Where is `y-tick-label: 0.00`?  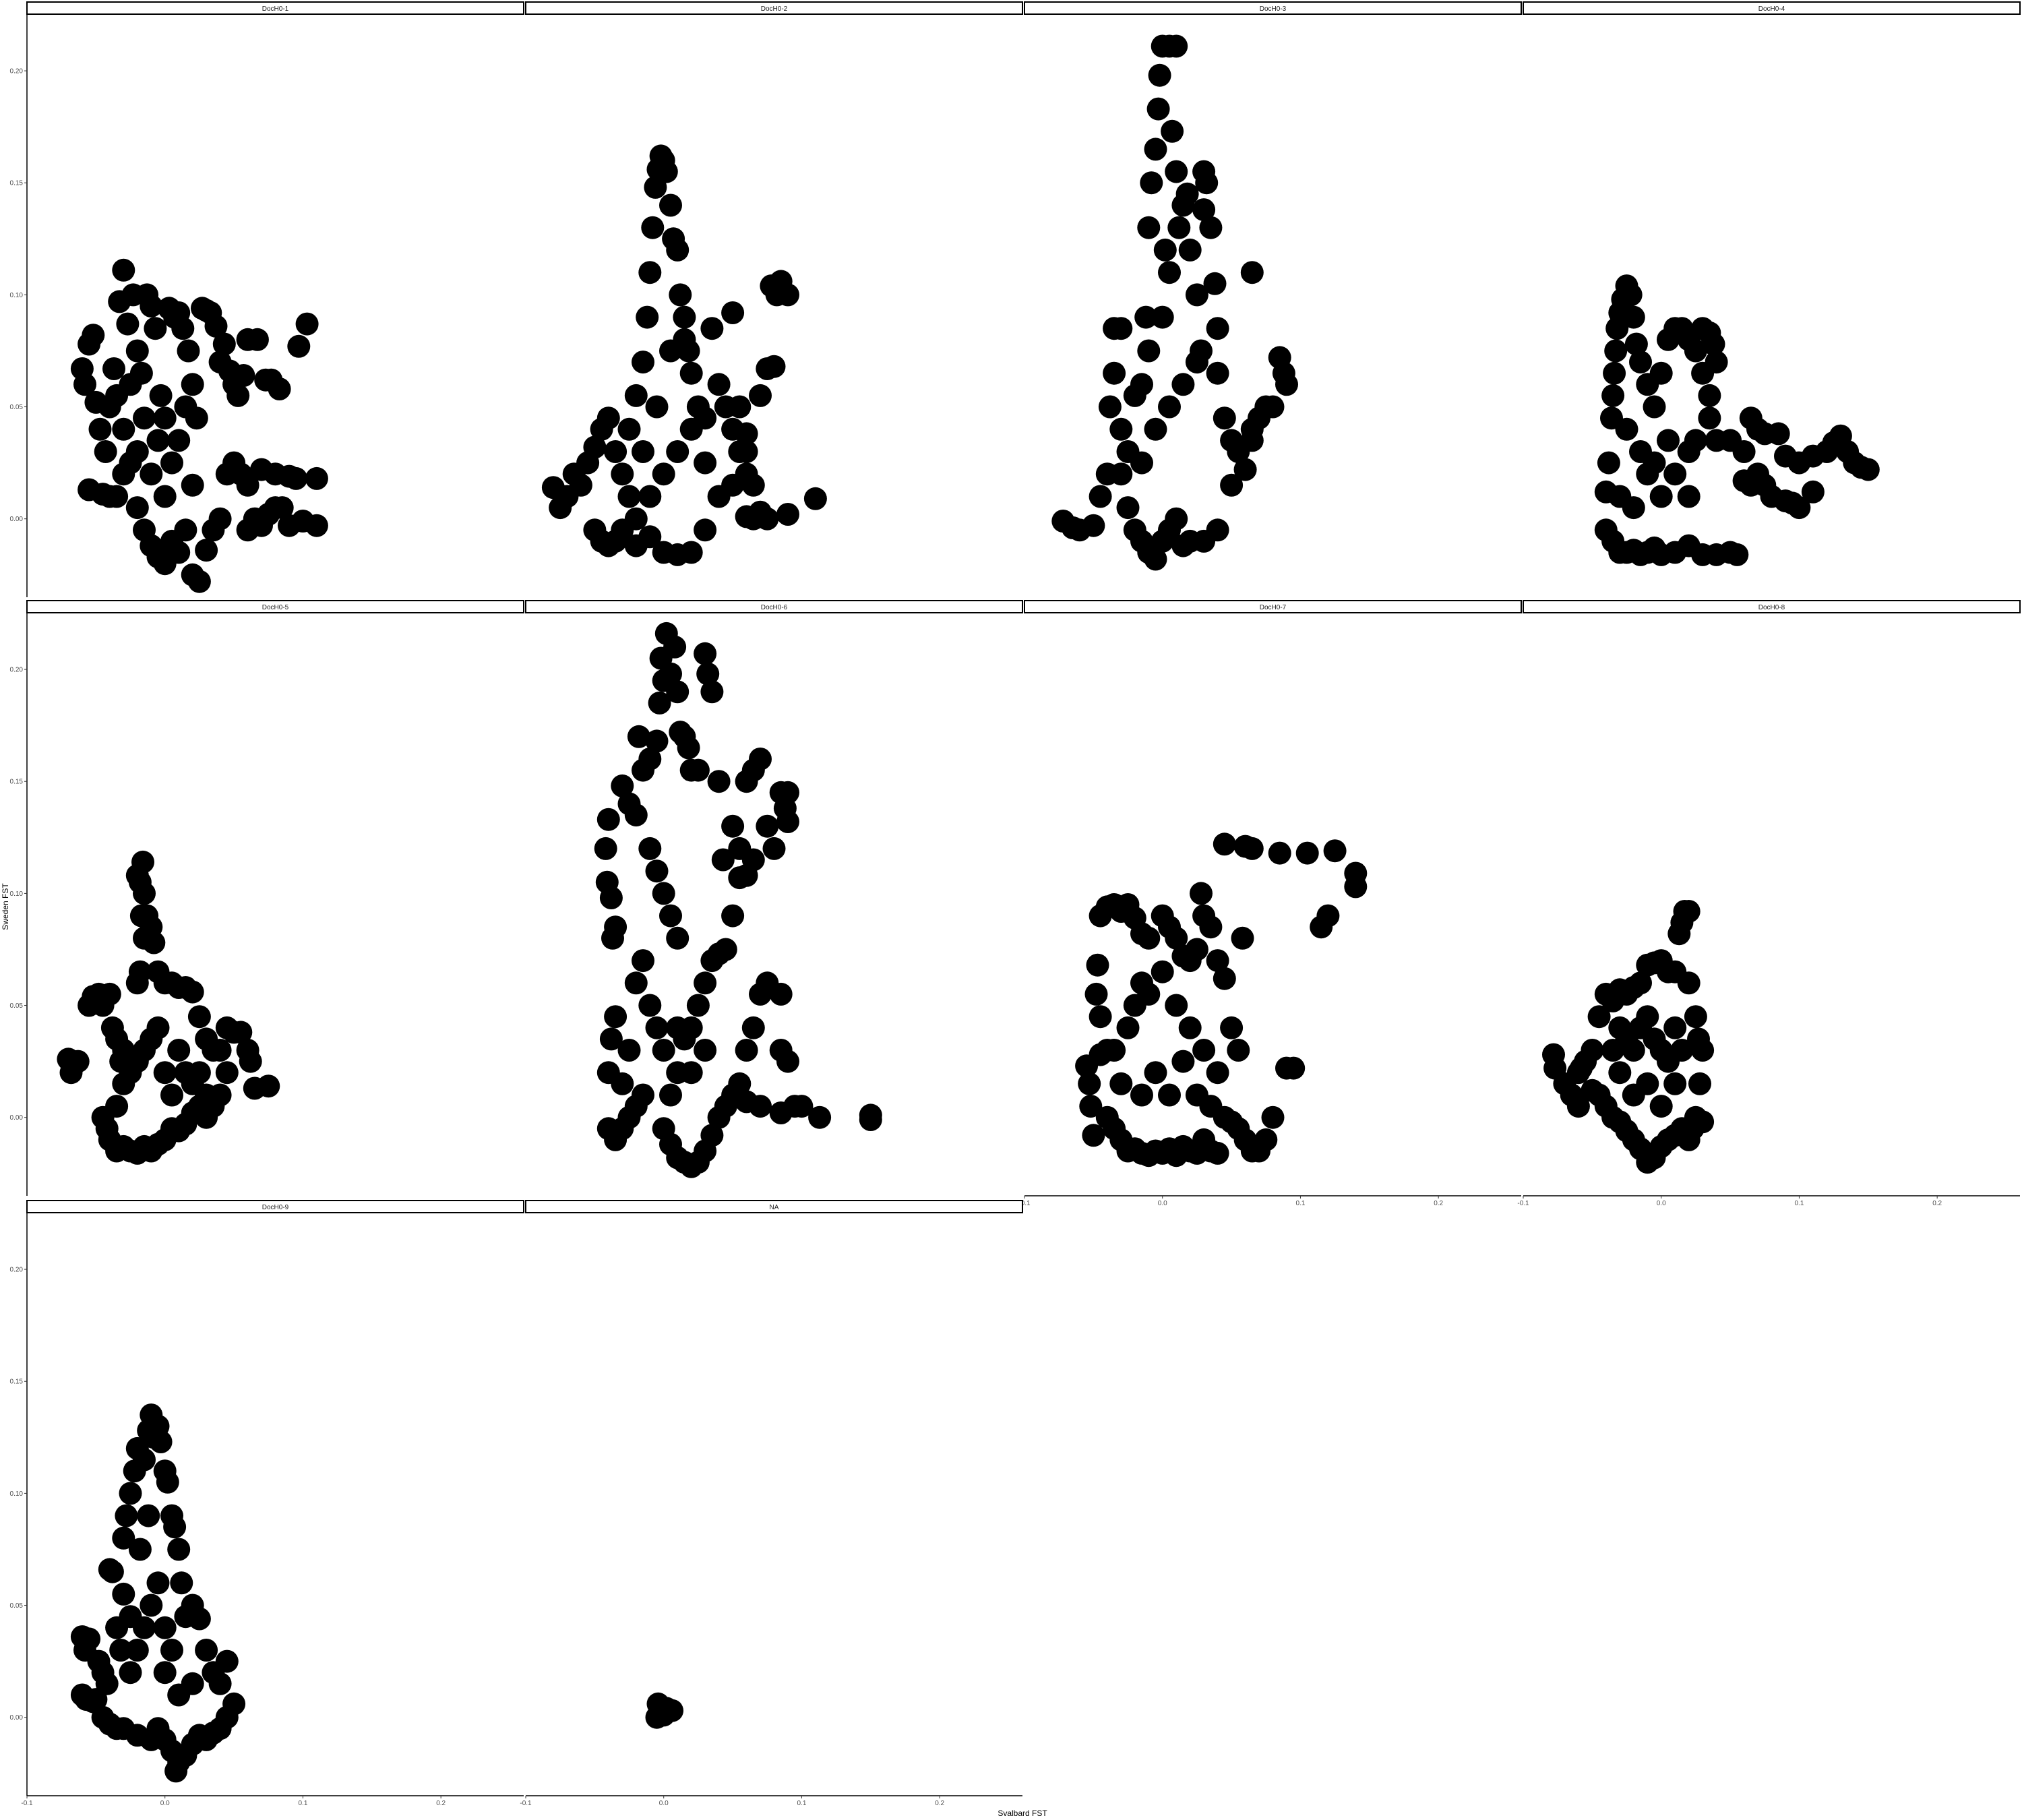
y-tick-label: 0.00 is located at coordinates (17, 1718).